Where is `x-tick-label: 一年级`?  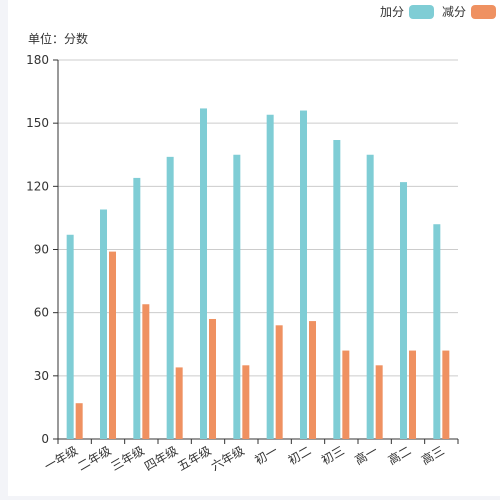
x-tick-label: 一年级 is located at coordinates (61, 458).